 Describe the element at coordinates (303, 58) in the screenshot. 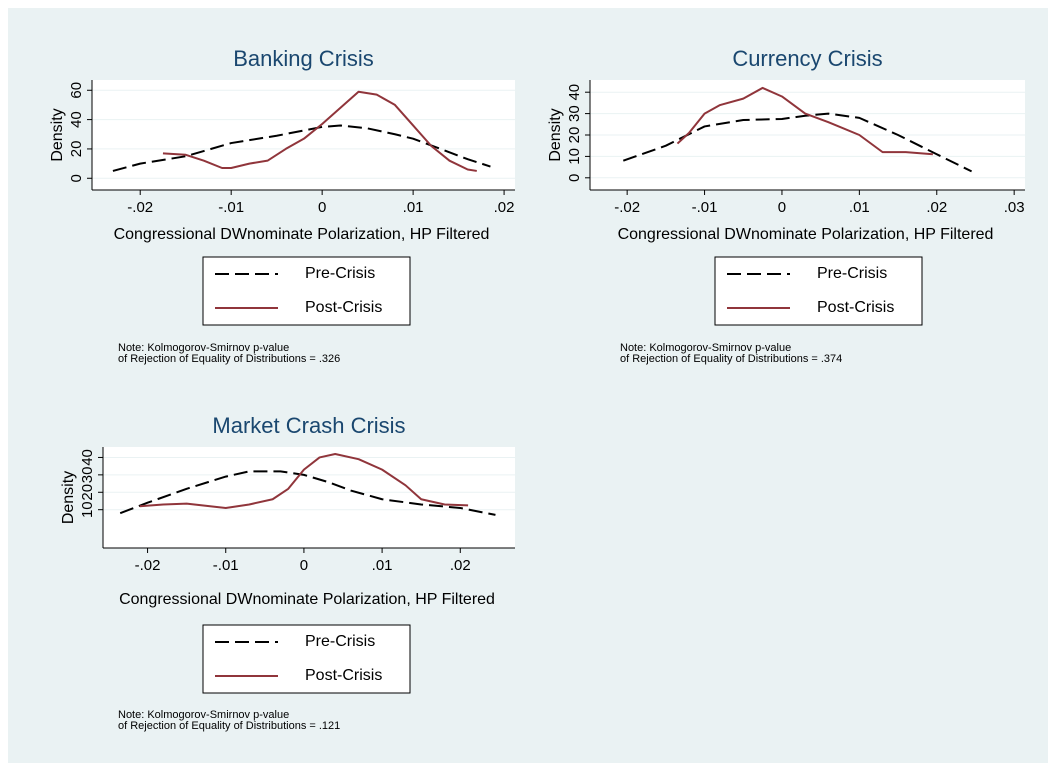

I see `chart-title: Banking Crisis` at that location.